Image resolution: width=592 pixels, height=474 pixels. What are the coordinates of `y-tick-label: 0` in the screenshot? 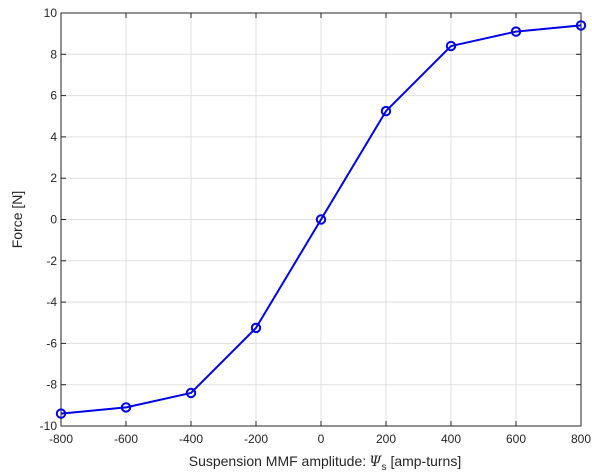 It's located at (53, 220).